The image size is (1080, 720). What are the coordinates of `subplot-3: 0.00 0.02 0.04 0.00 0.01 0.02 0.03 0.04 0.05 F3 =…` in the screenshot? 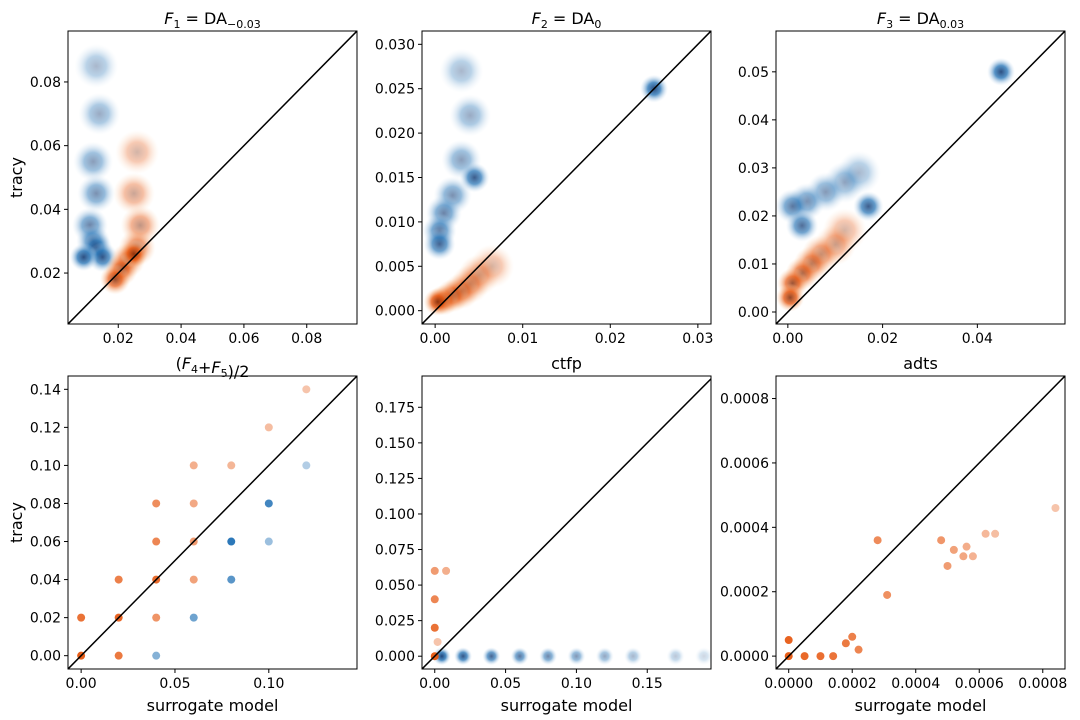 It's located at (902, 178).